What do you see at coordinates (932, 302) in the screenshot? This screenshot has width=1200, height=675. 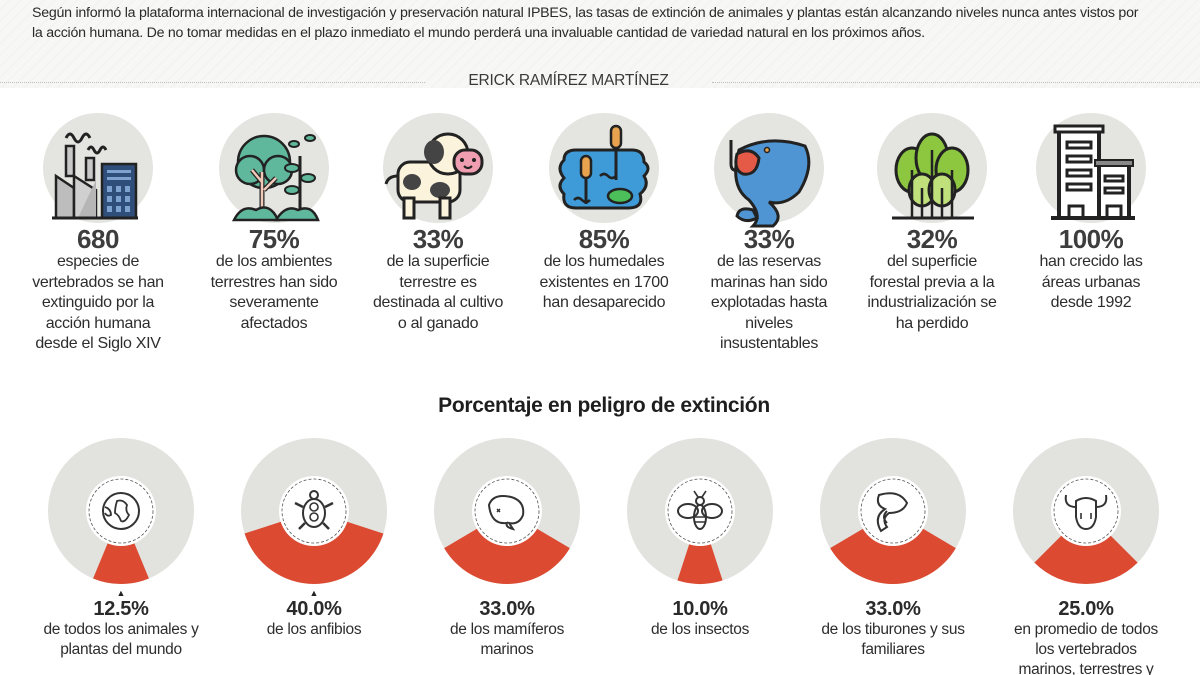 I see `stat-description-line: industrialización se` at bounding box center [932, 302].